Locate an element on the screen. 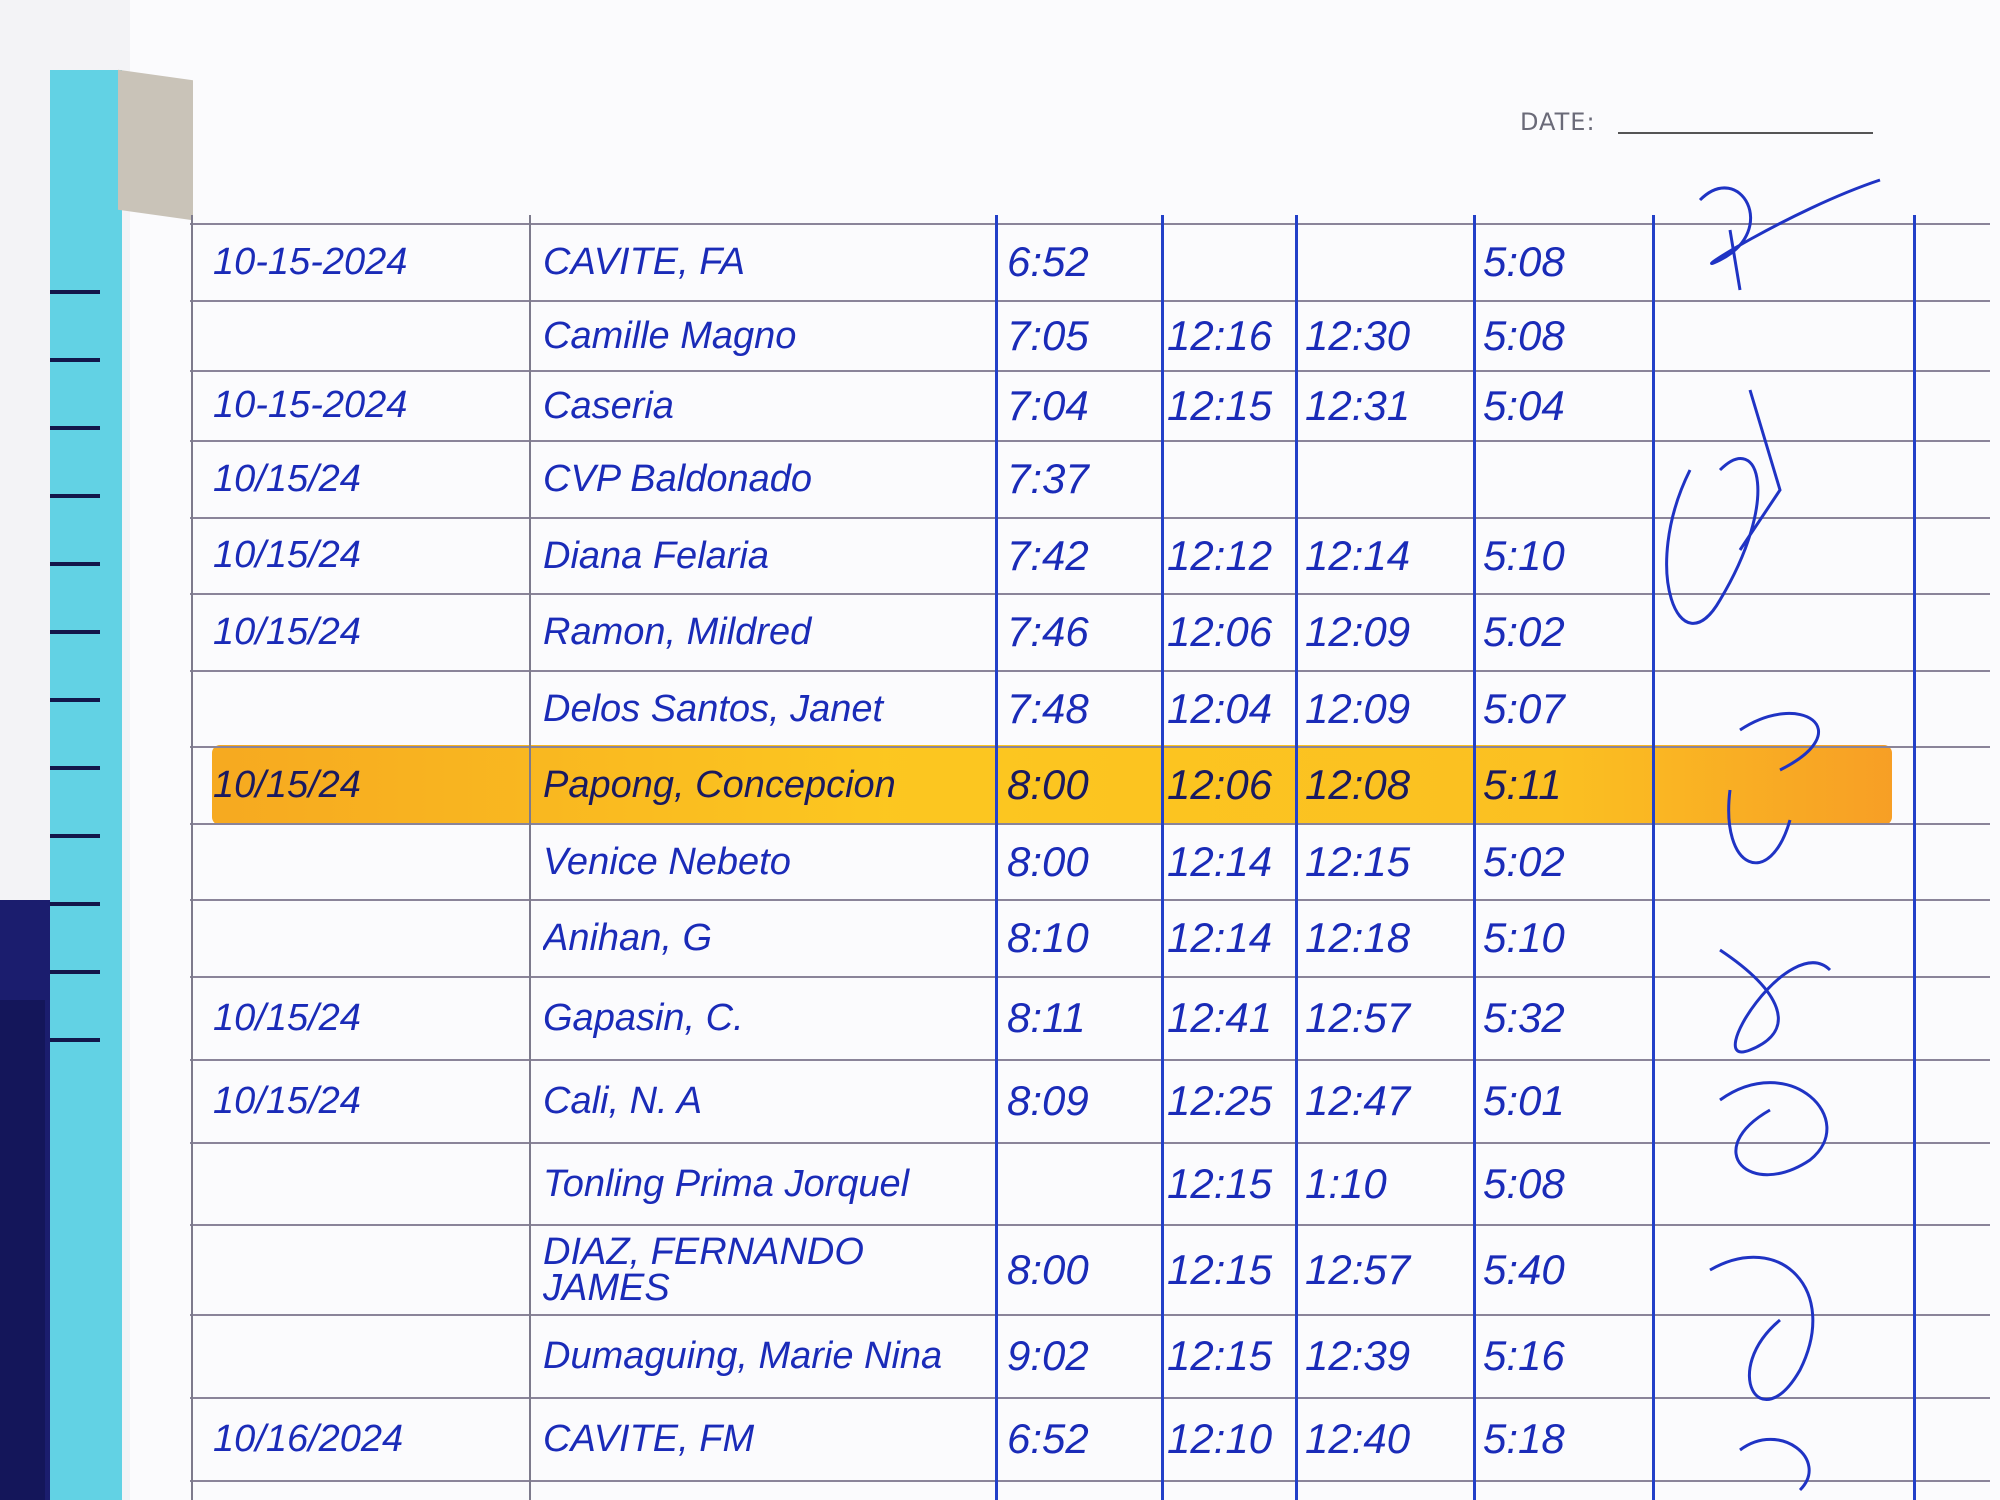  binder-strip is located at coordinates (86, 785).